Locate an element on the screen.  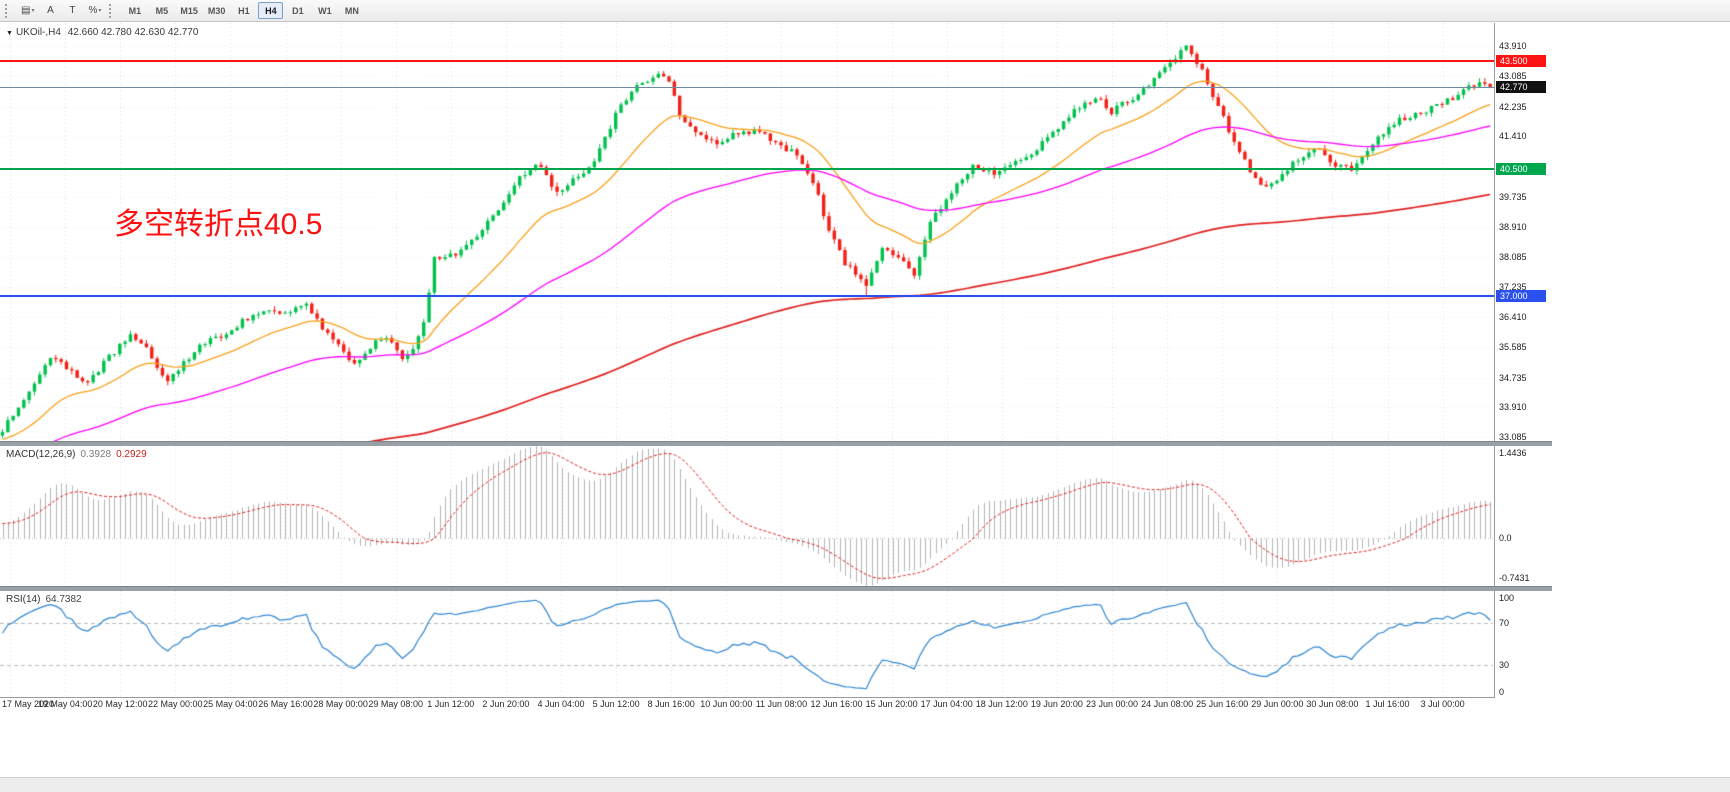
time-axis-label: 19 Jun 20:00 is located at coordinates (1056, 704).